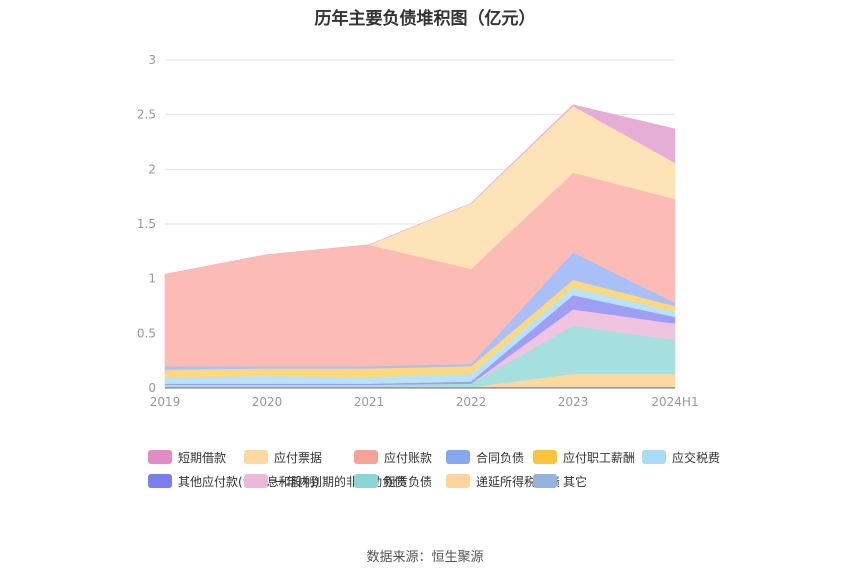 The height and width of the screenshot is (575, 850). I want to click on legend-item: 应交税费, so click(681, 457).